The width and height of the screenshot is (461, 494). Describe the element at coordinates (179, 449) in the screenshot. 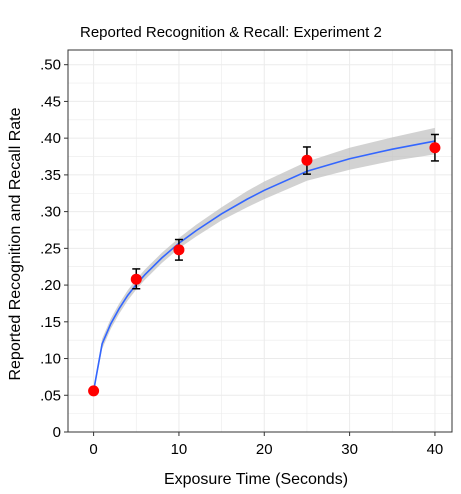

I see `x-tick-label: 10` at that location.